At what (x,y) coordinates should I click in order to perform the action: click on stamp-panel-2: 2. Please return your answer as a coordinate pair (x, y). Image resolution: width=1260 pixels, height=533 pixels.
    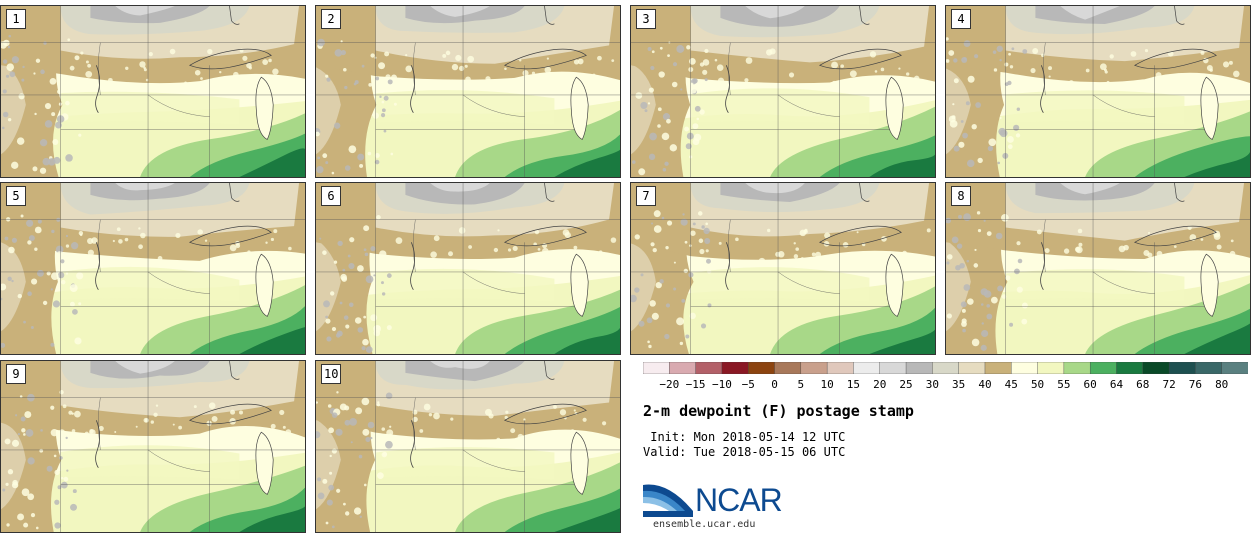
    Looking at the image, I should click on (468, 91).